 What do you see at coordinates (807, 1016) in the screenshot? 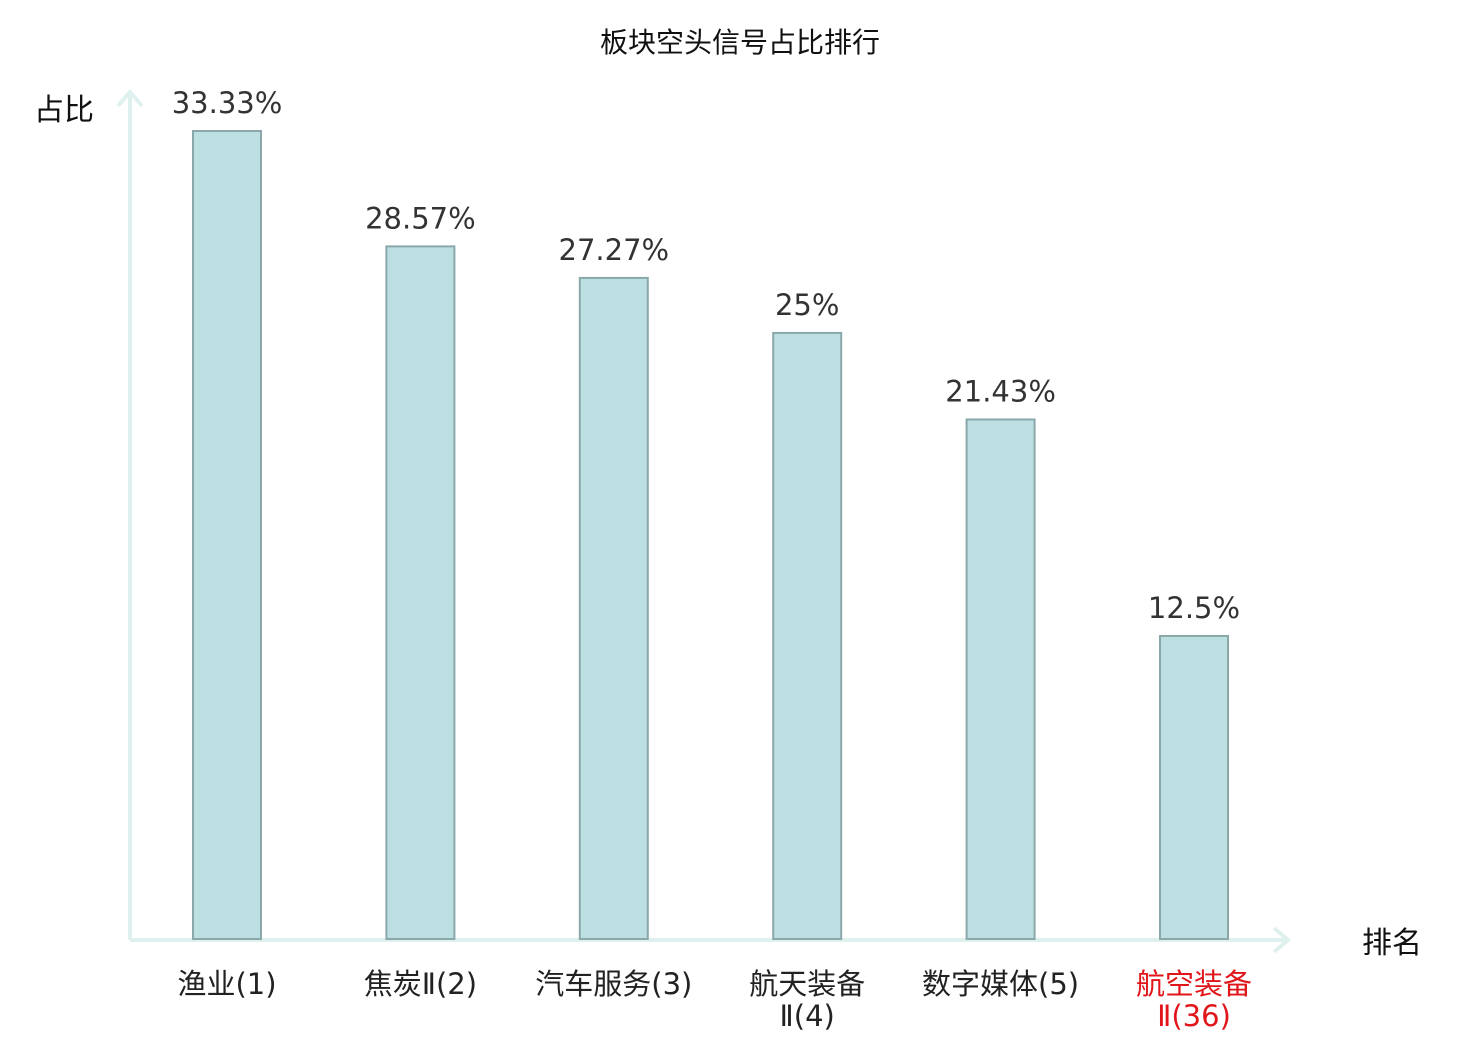
I see `category-label-3-line-1: Ⅱ(4)` at bounding box center [807, 1016].